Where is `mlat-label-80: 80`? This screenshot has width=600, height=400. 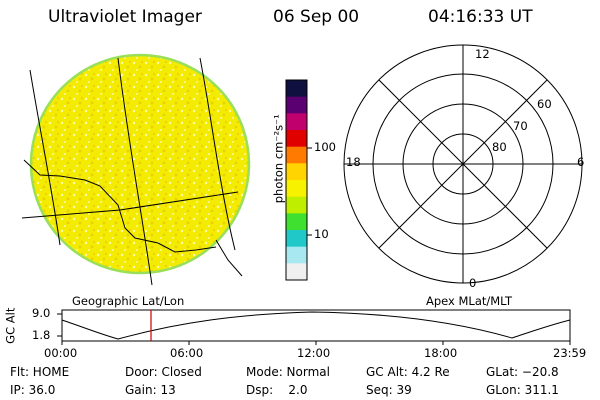
mlat-label-80: 80 is located at coordinates (499, 147).